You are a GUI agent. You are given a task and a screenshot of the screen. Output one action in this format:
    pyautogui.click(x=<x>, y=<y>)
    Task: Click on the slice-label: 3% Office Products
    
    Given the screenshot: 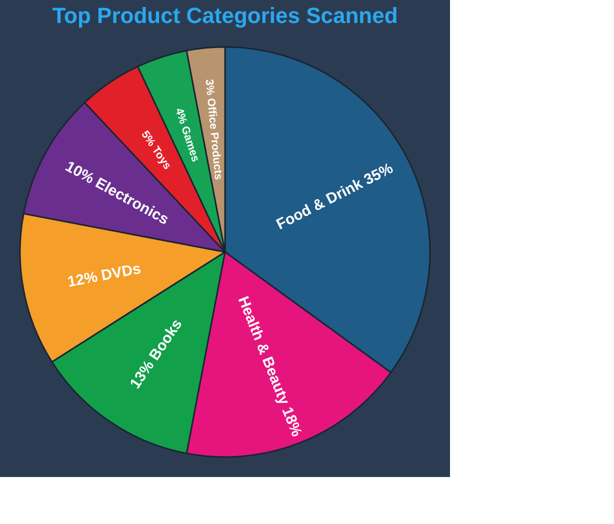 What is the action you would take?
    pyautogui.click(x=213, y=129)
    